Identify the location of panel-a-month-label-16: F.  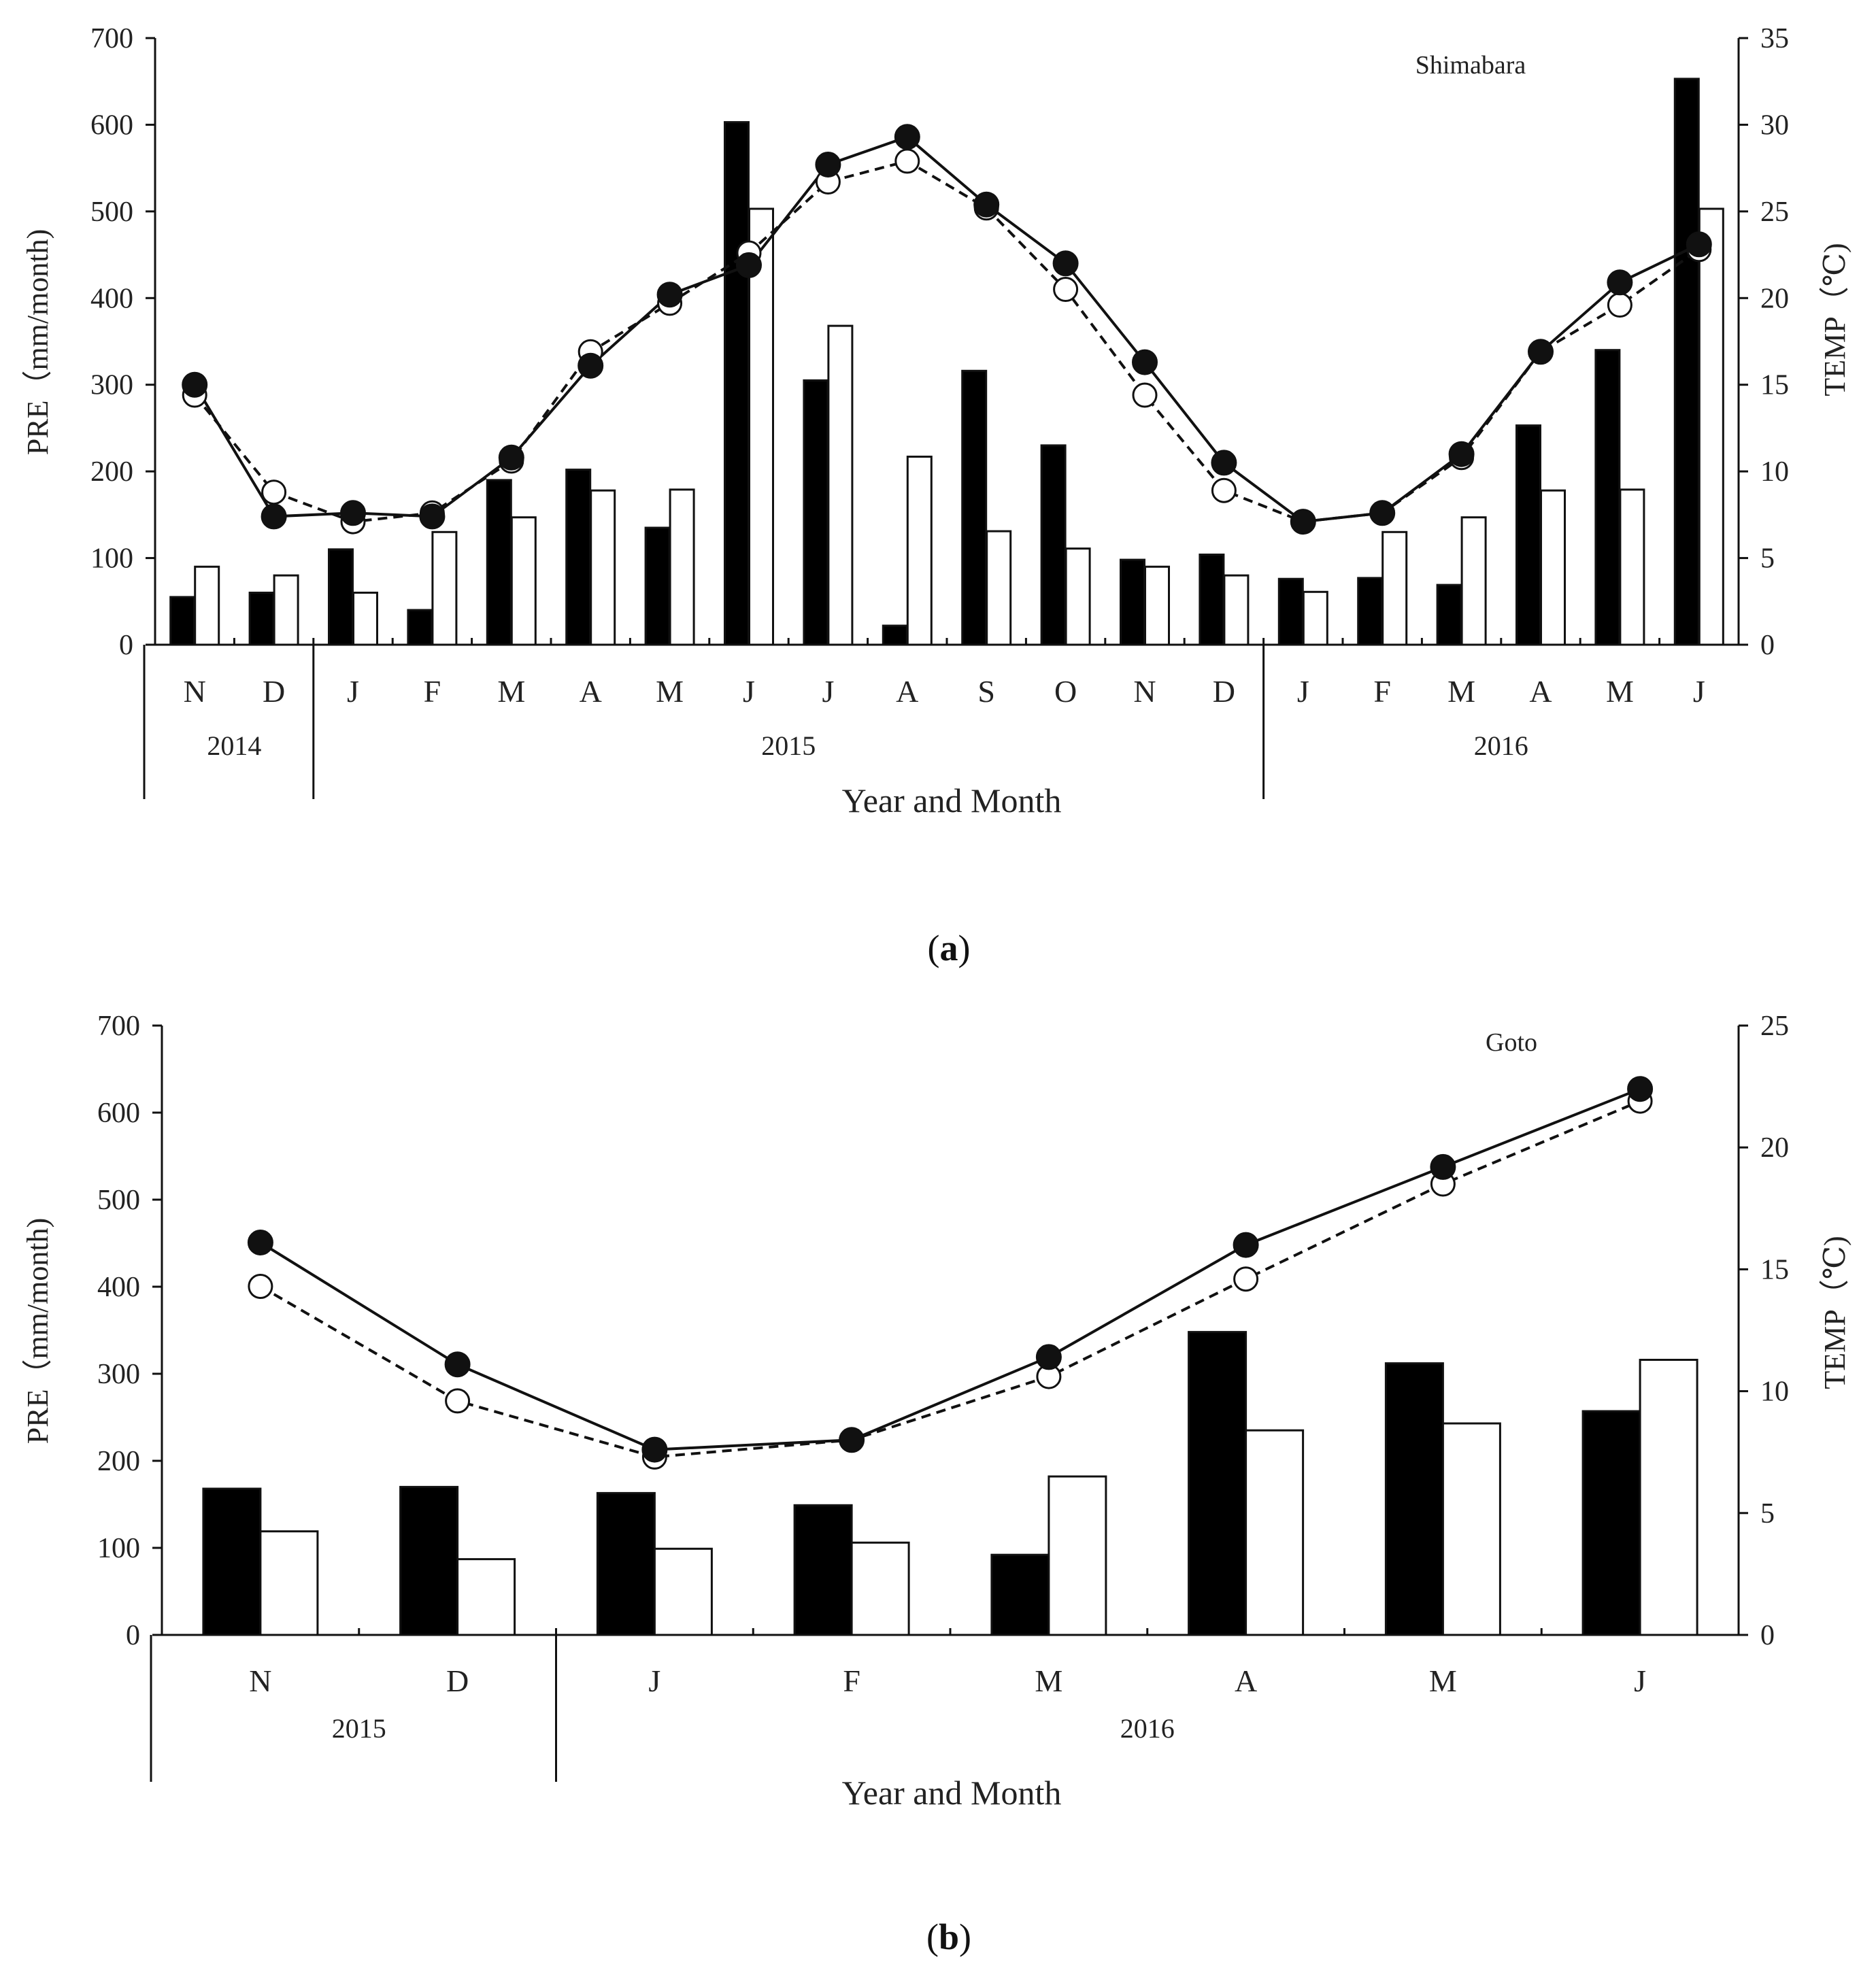
(1382, 691).